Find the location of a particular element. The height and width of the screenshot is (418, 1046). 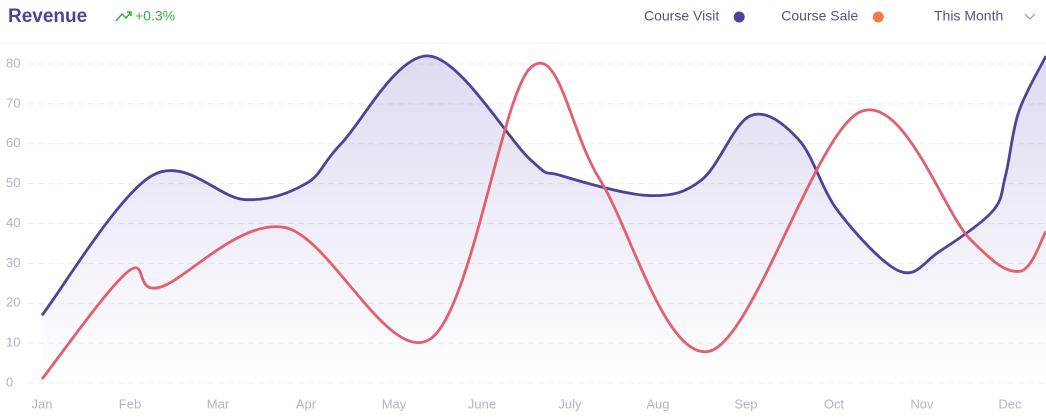

chart-title: Revenue is located at coordinates (47, 16).